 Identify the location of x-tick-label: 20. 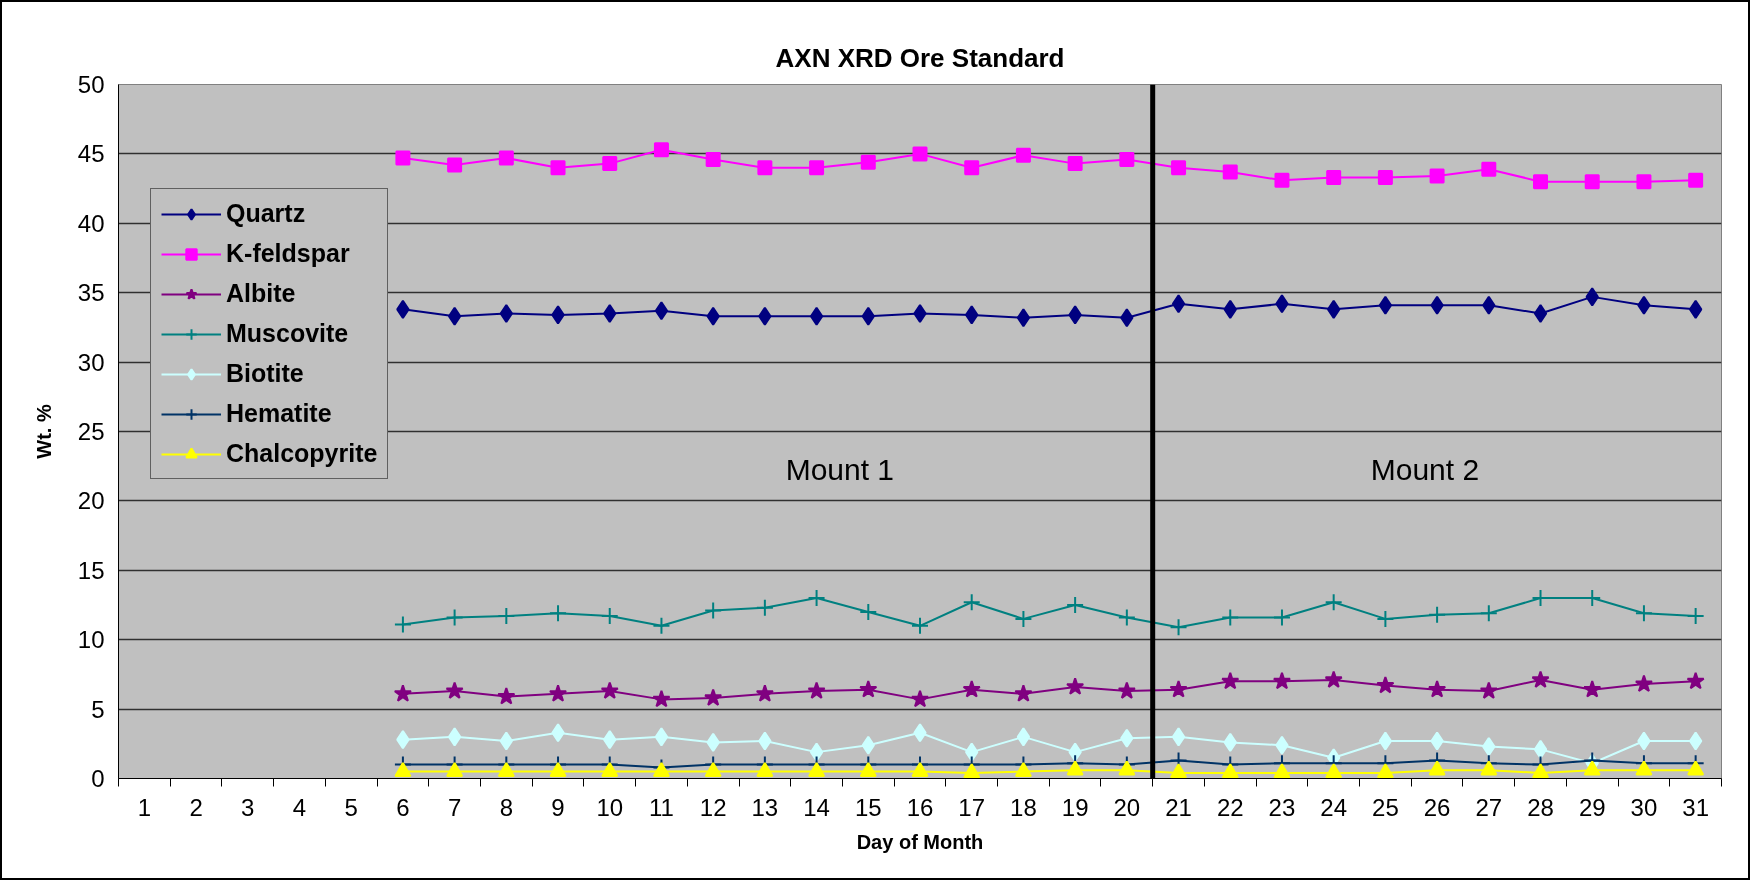
(1127, 807).